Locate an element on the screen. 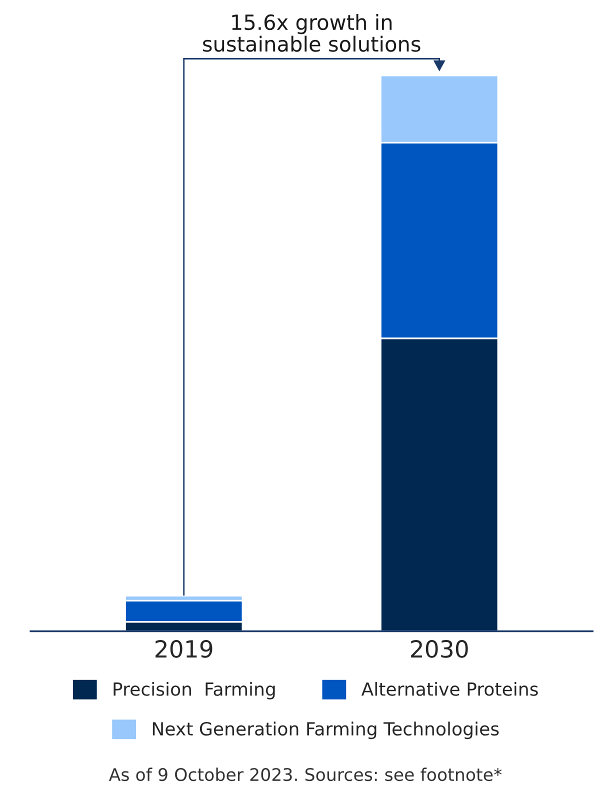  x-tick-label: 2030 is located at coordinates (439, 649).